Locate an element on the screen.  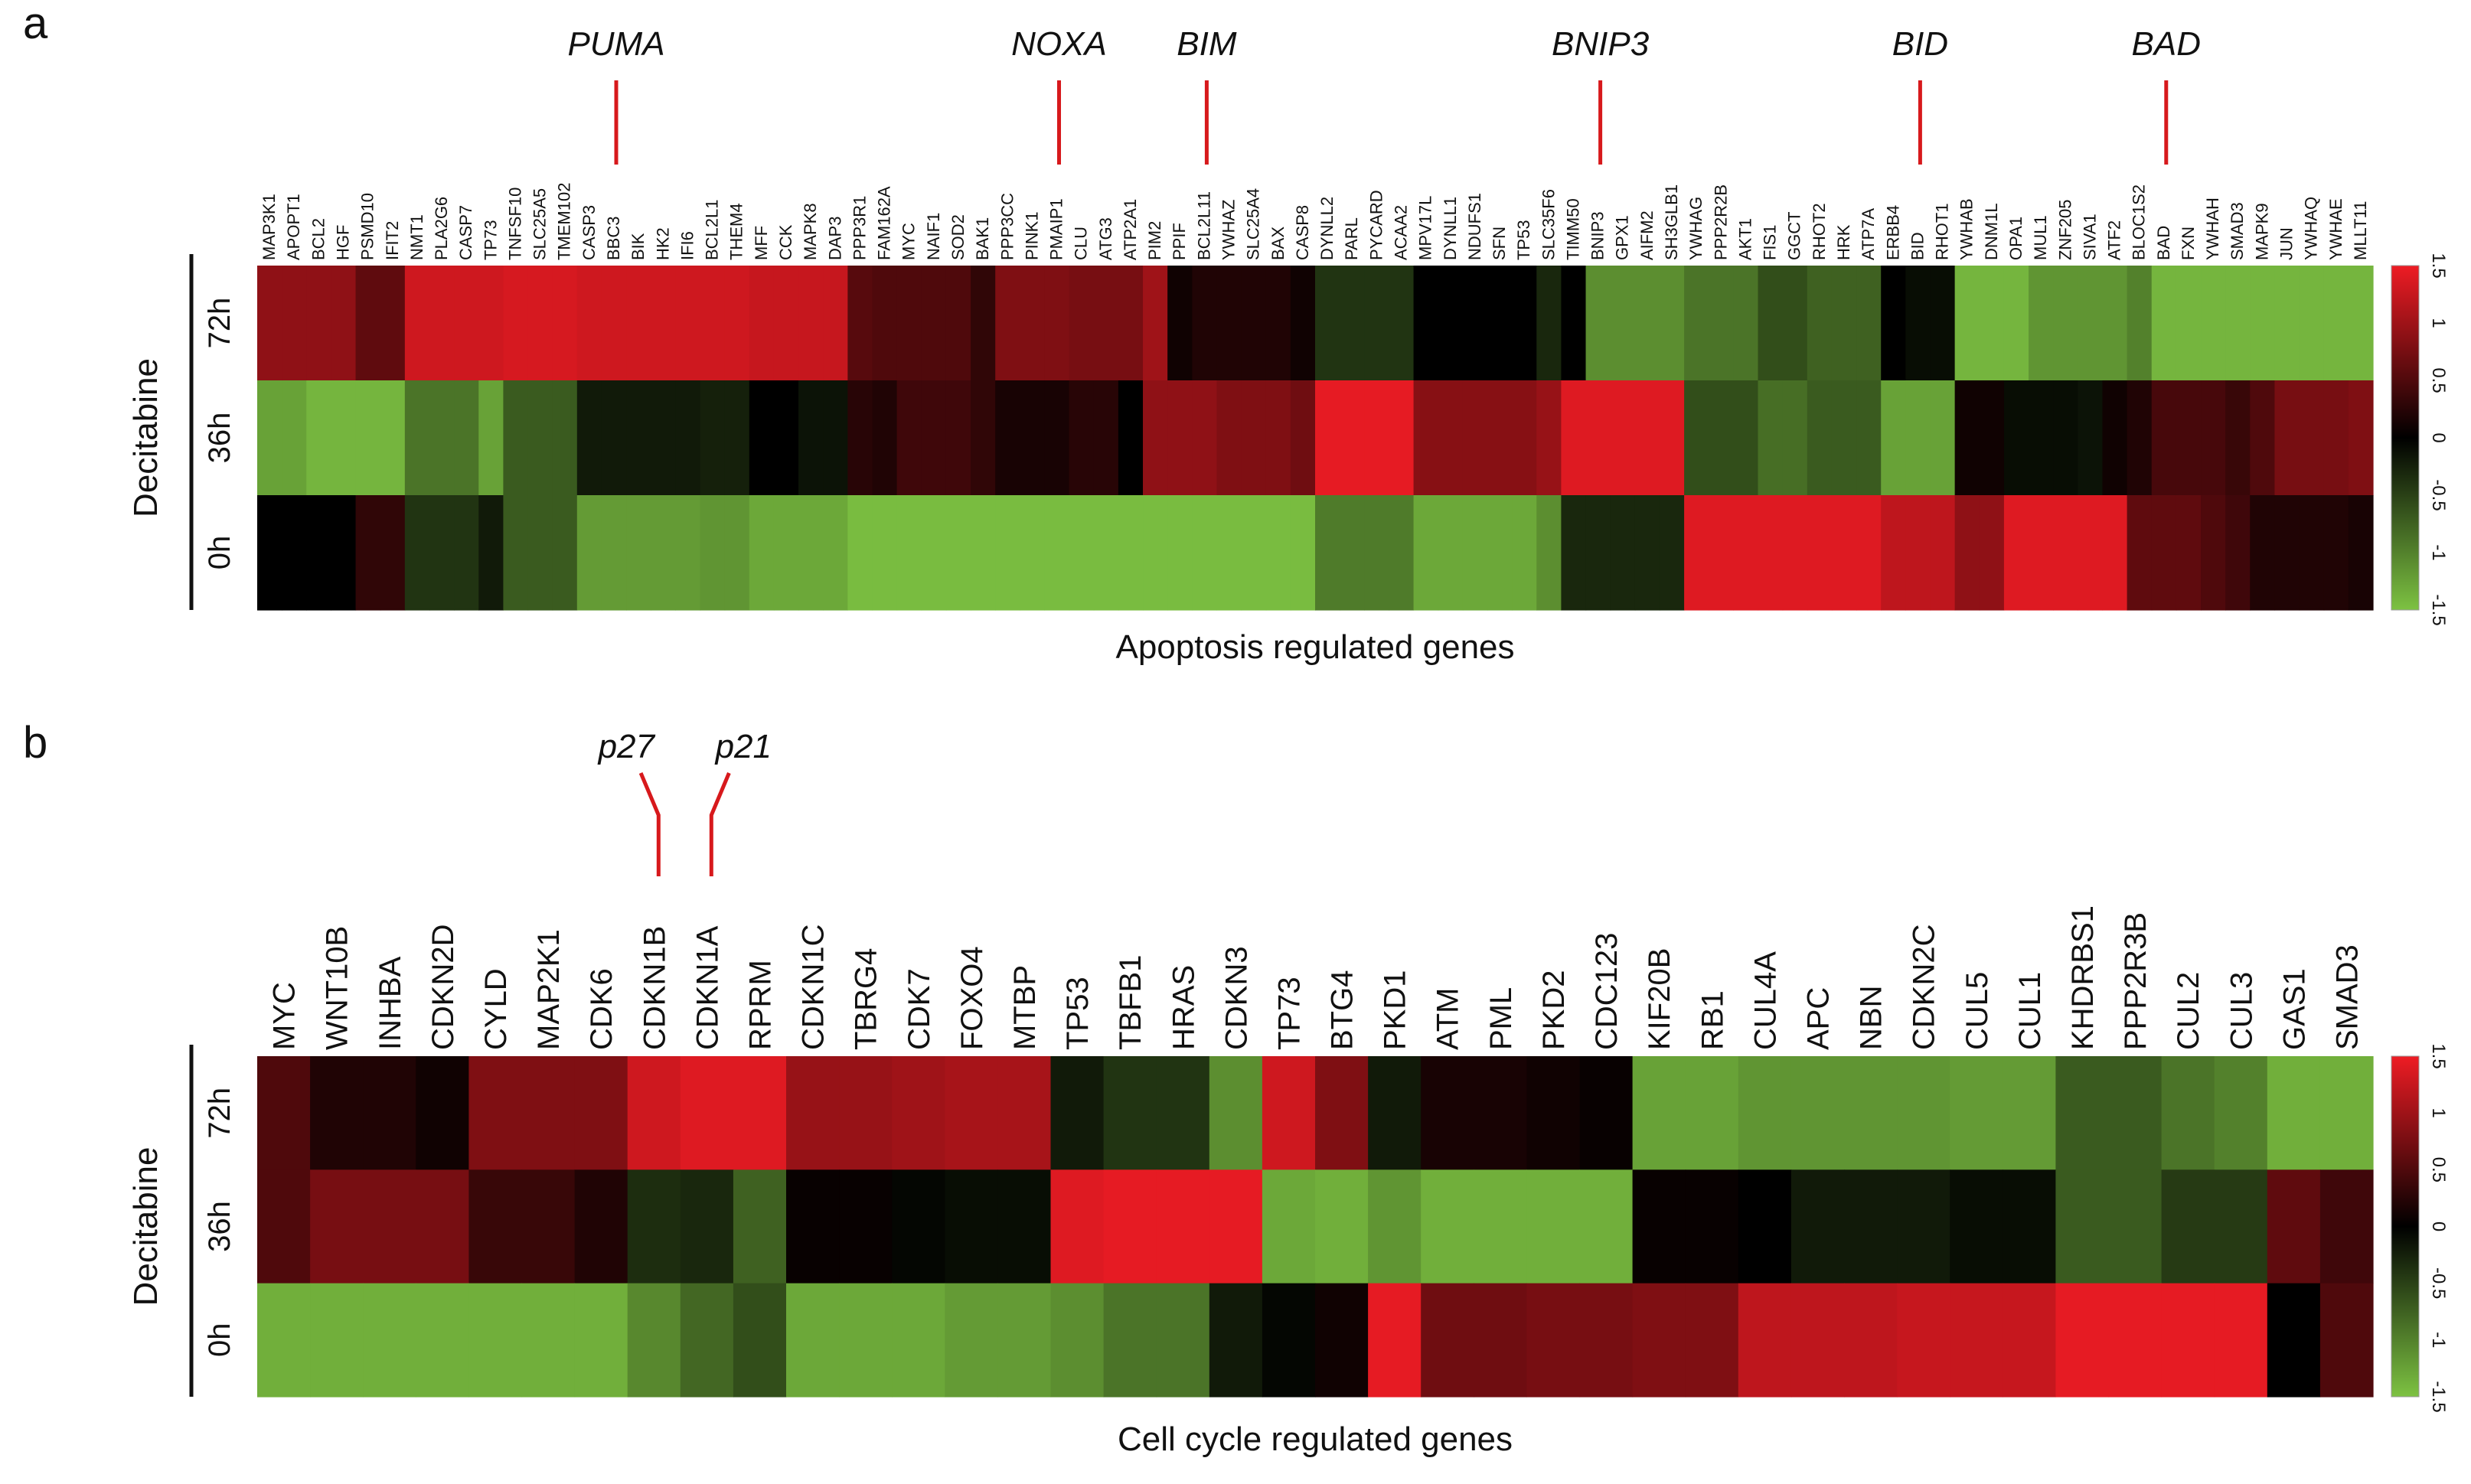
gene-label: RB1 is located at coordinates (1712, 1020).